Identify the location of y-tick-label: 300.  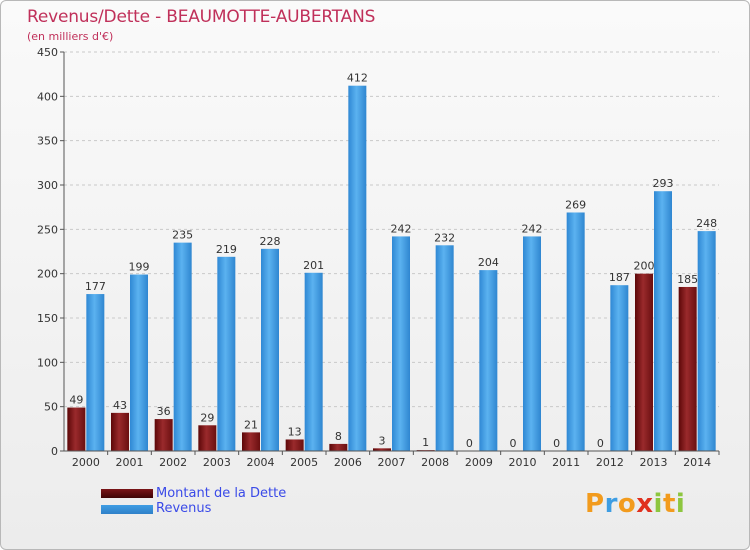
(47, 185).